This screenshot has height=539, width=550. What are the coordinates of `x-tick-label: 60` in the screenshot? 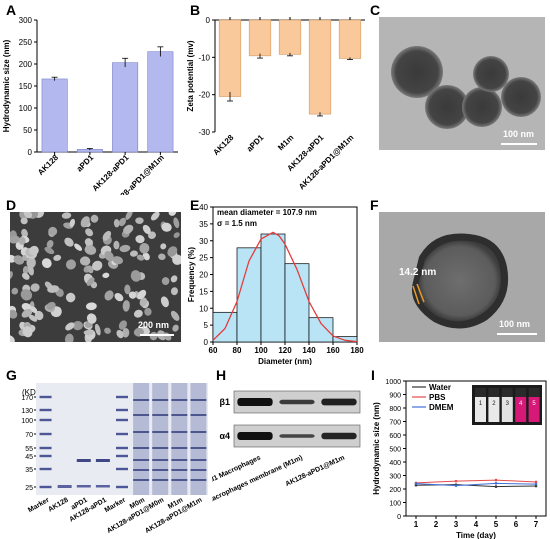 It's located at (213, 350).